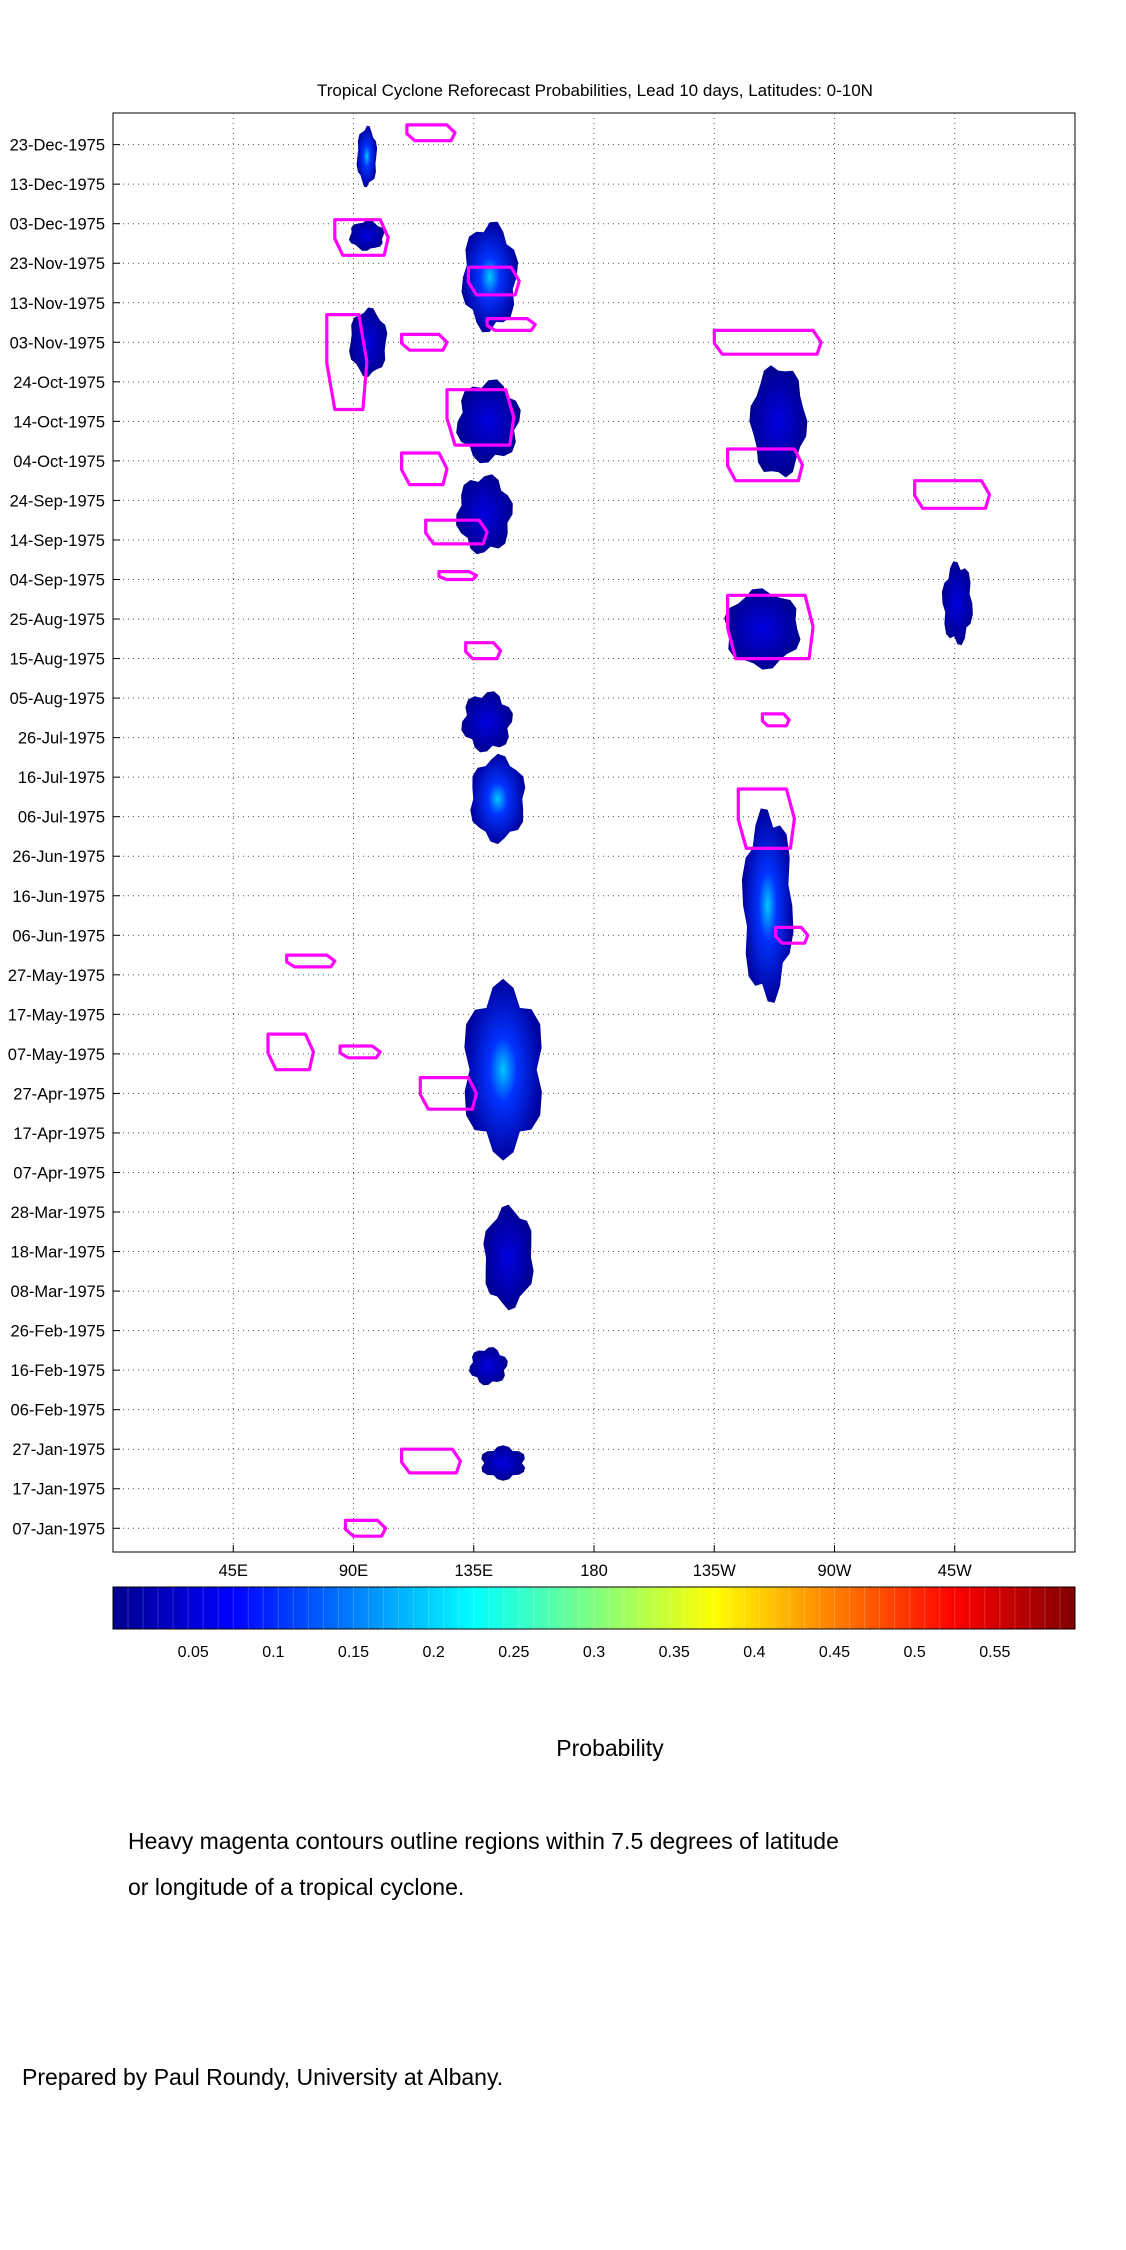 The height and width of the screenshot is (2250, 1126). What do you see at coordinates (674, 1652) in the screenshot?
I see `colorbar-tick-label: 0.35` at bounding box center [674, 1652].